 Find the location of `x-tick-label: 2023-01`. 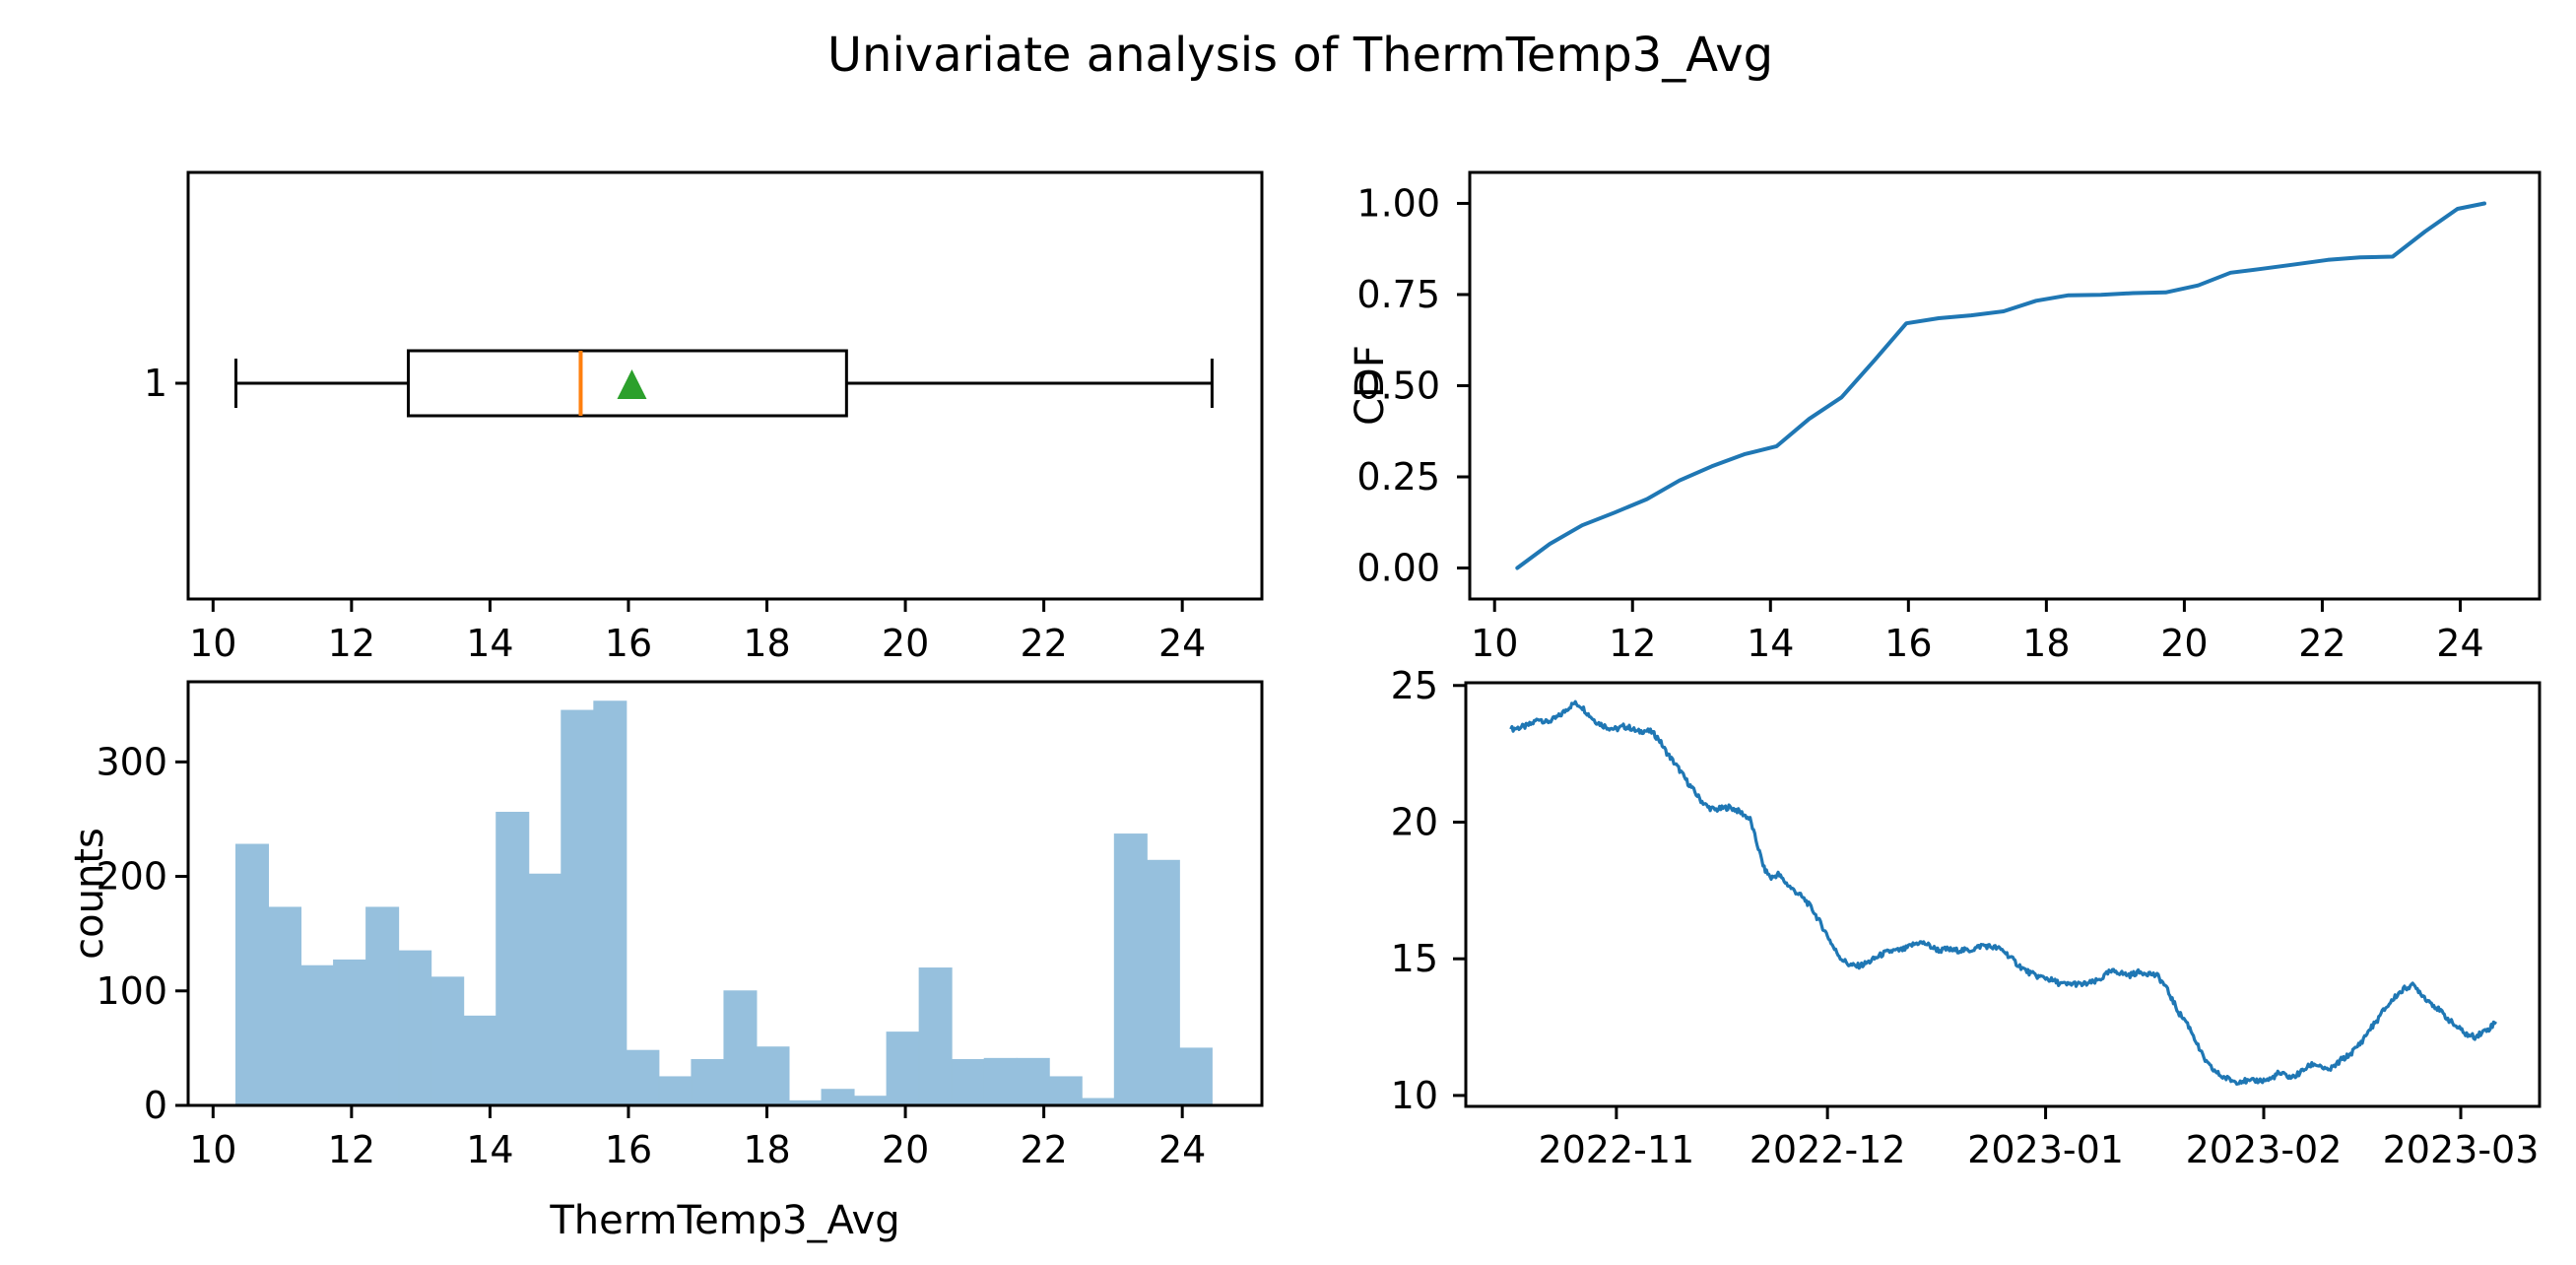

x-tick-label: 2023-01 is located at coordinates (2046, 1149).